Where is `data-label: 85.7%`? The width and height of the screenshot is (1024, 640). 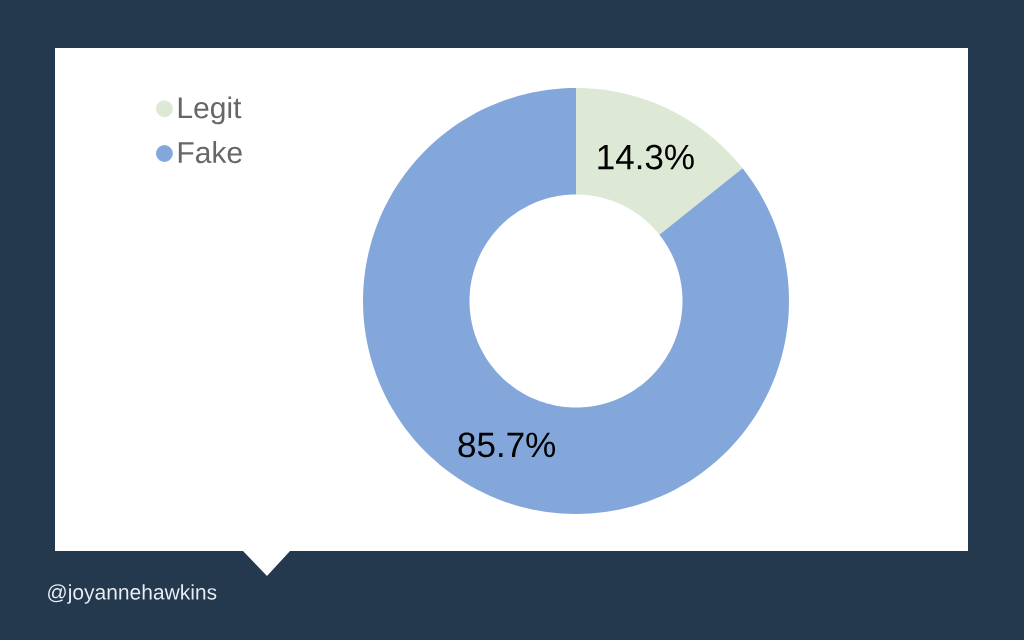 data-label: 85.7% is located at coordinates (507, 445).